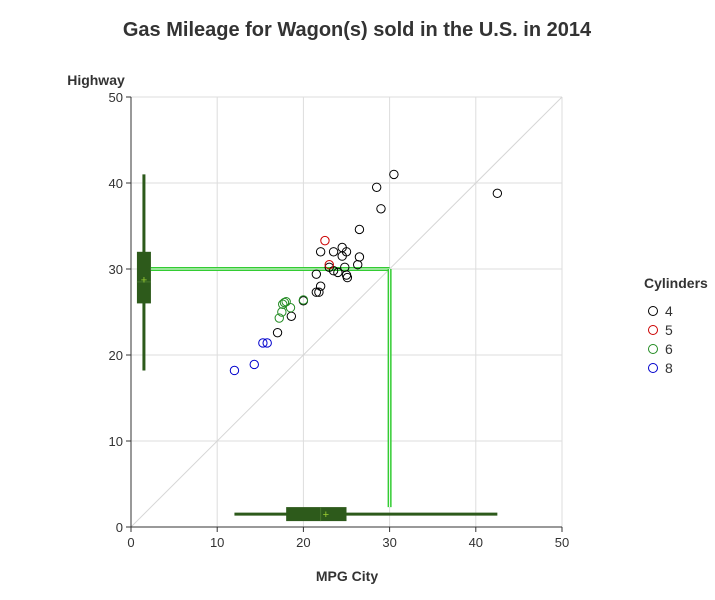 The width and height of the screenshot is (715, 600). I want to click on x-tick-label: 50, so click(562, 542).